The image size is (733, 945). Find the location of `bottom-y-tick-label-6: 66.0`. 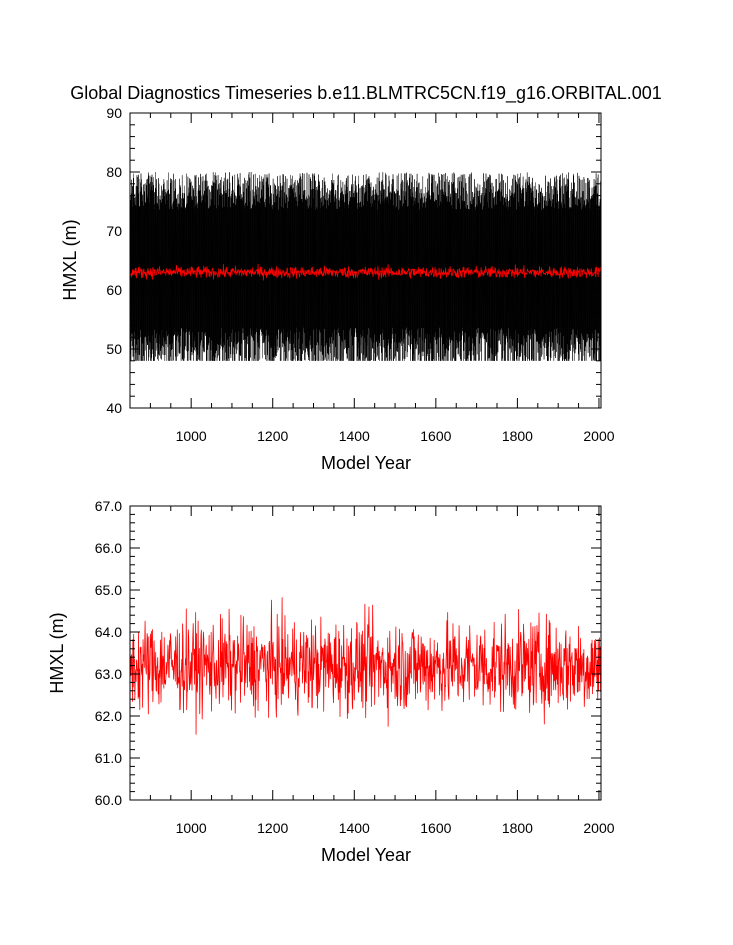

bottom-y-tick-label-6: 66.0 is located at coordinates (108, 548).